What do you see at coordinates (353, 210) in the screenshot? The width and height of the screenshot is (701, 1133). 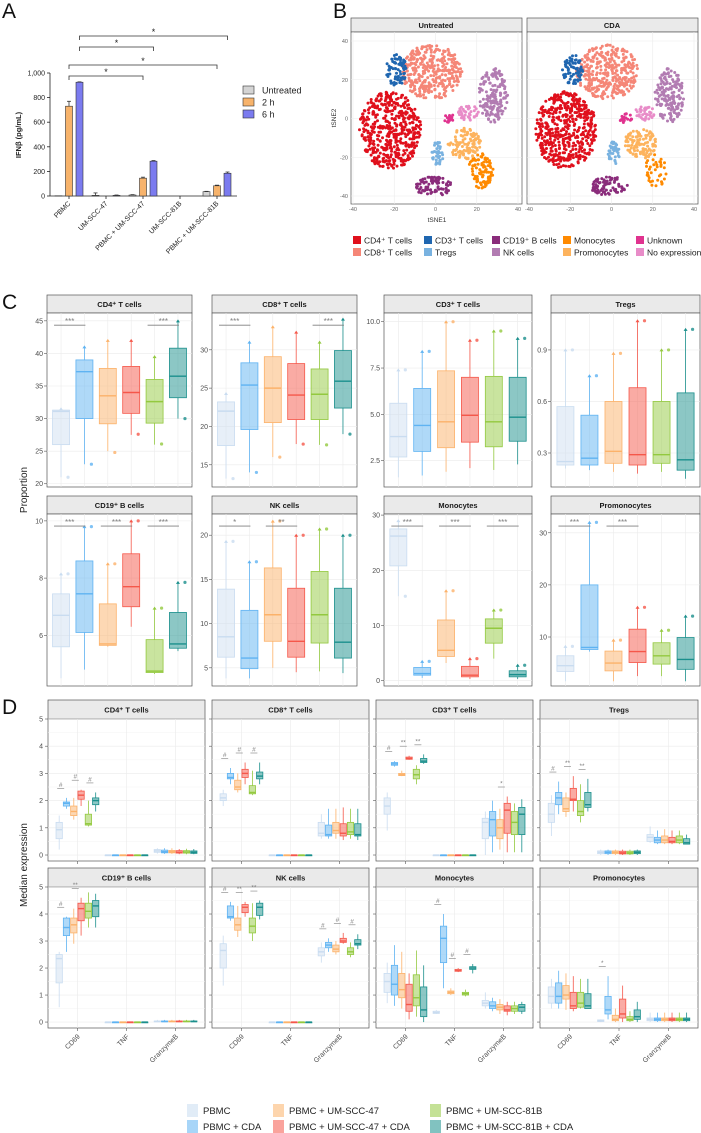 I see `x-tick-label: -40` at bounding box center [353, 210].